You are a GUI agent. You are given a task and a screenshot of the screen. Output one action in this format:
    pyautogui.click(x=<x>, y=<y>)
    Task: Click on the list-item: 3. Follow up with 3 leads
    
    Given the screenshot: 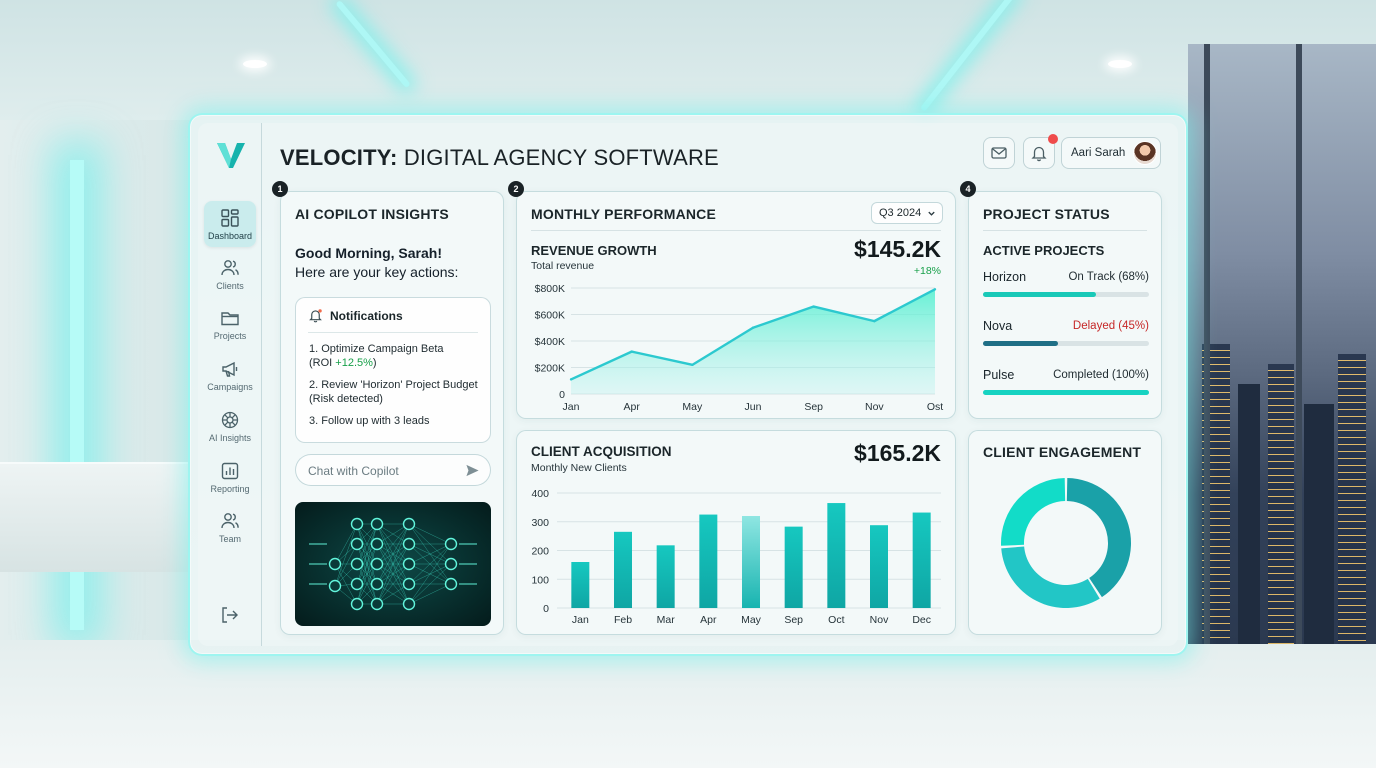 What is the action you would take?
    pyautogui.click(x=397, y=421)
    